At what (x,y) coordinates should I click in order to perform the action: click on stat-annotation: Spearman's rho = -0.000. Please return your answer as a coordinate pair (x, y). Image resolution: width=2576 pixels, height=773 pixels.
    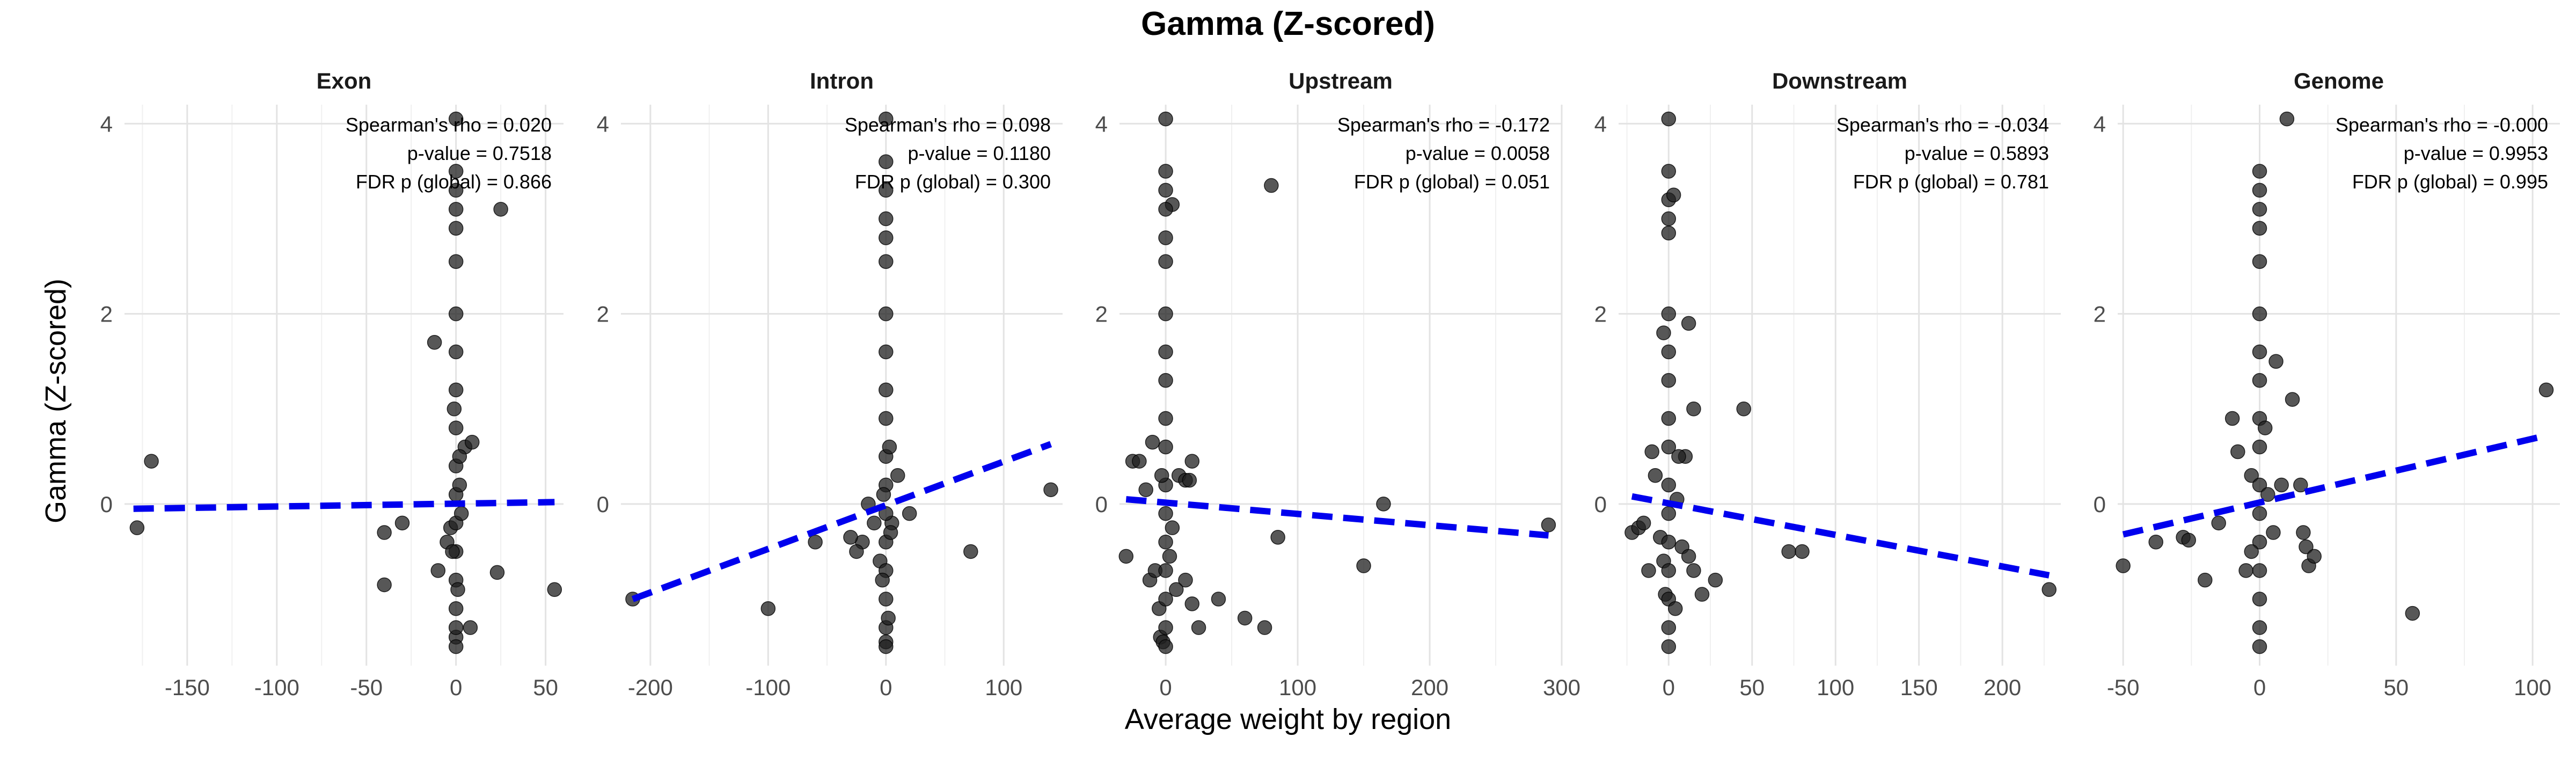
    Looking at the image, I should click on (2442, 125).